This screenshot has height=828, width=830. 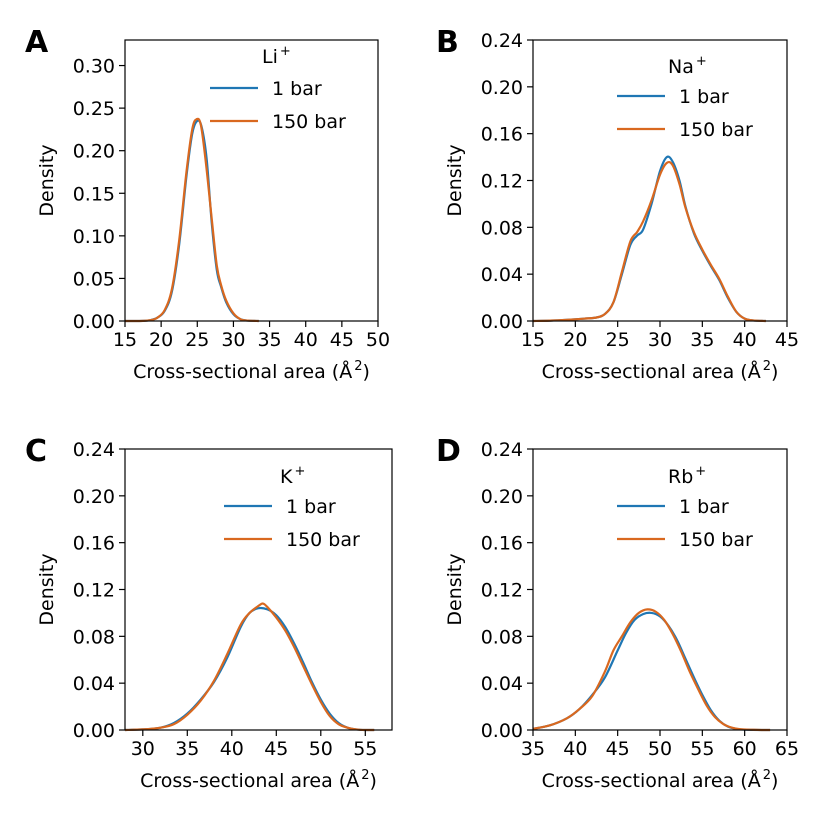 What do you see at coordinates (94, 279) in the screenshot?
I see `y-tick-label: 0.05` at bounding box center [94, 279].